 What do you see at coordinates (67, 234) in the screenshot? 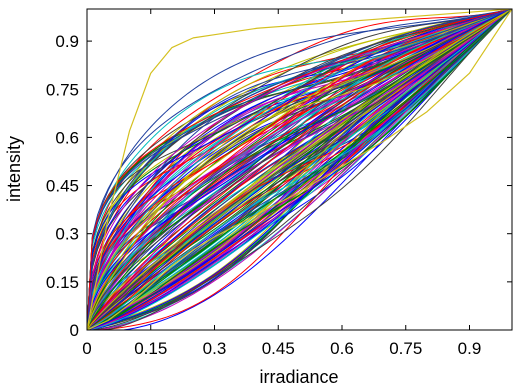
I see `y-tick-label: 0.3` at bounding box center [67, 234].